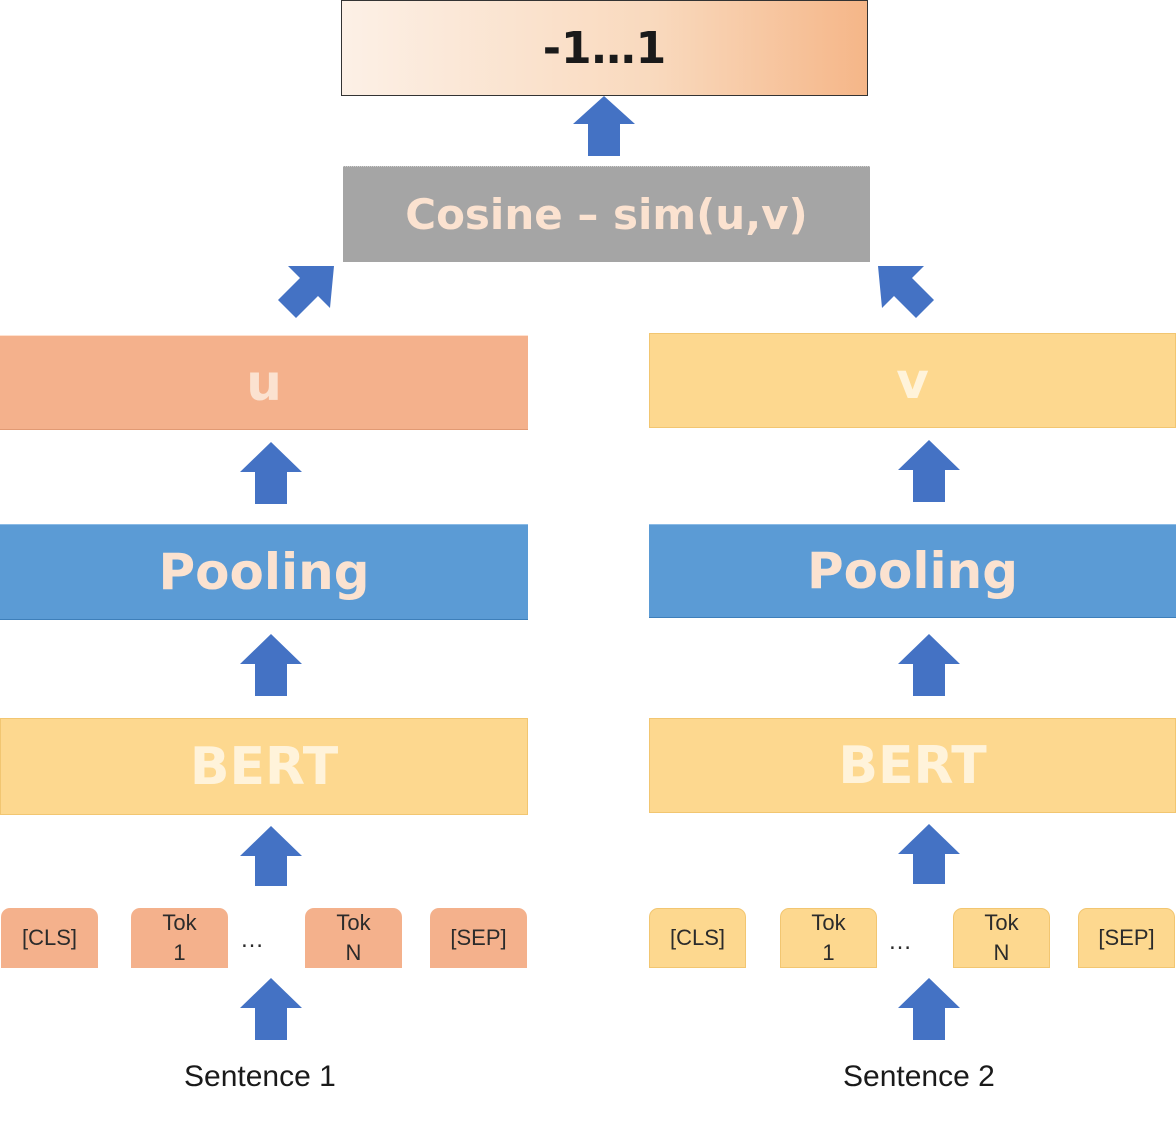 The width and height of the screenshot is (1176, 1124). I want to click on embedding-v-label: v, so click(912, 380).